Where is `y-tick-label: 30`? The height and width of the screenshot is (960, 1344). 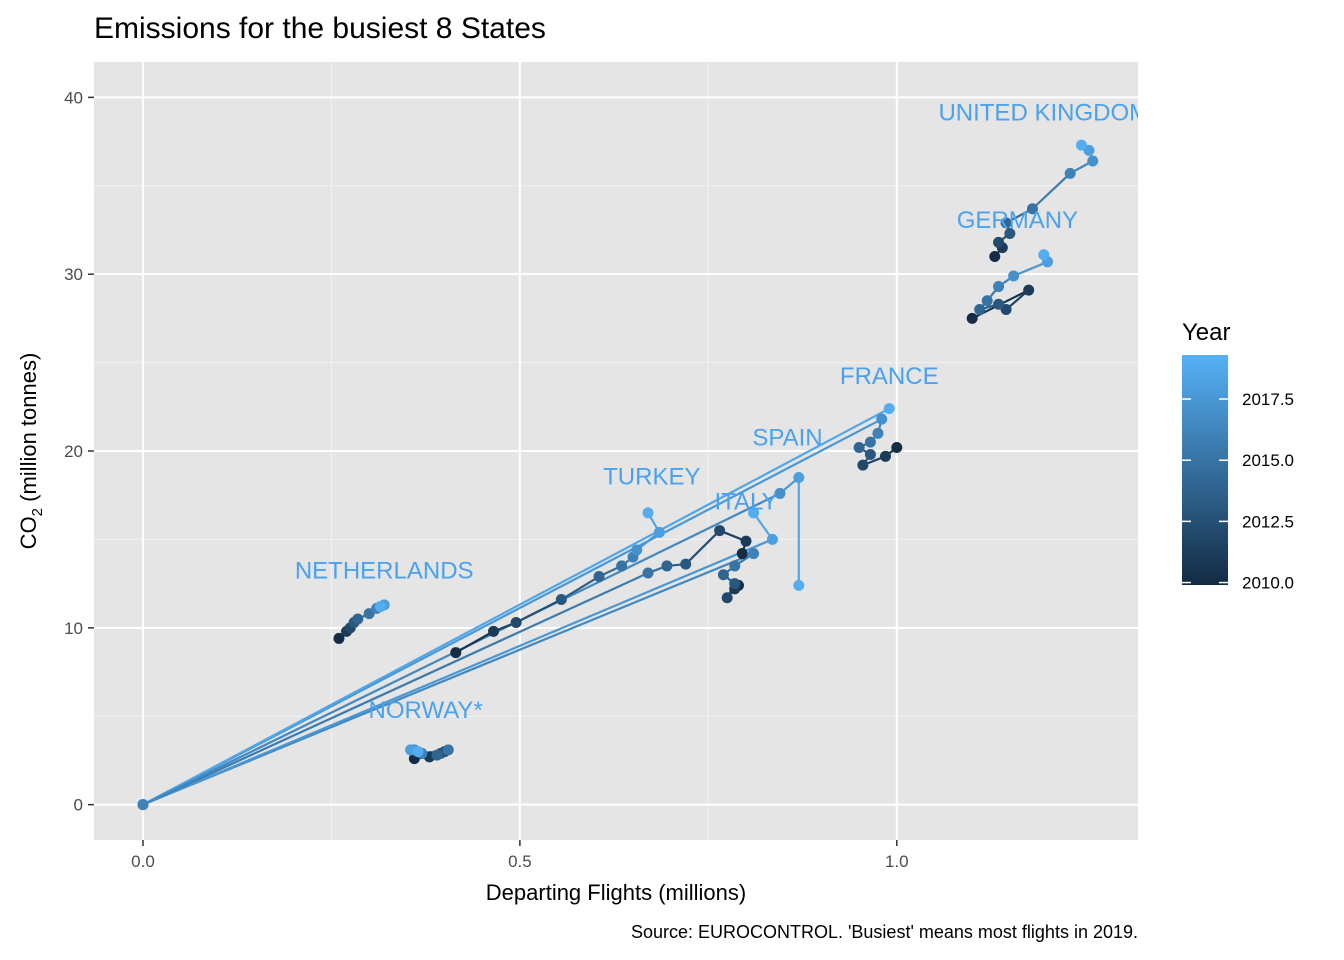 y-tick-label: 30 is located at coordinates (73, 274).